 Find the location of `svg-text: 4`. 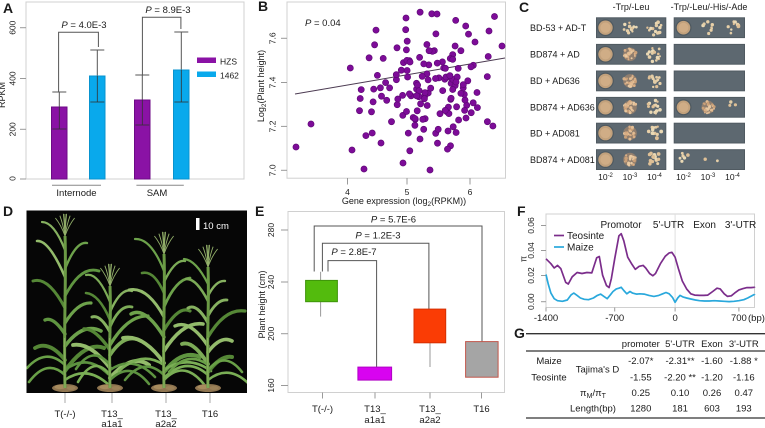

svg-text: 4 is located at coordinates (347, 192).